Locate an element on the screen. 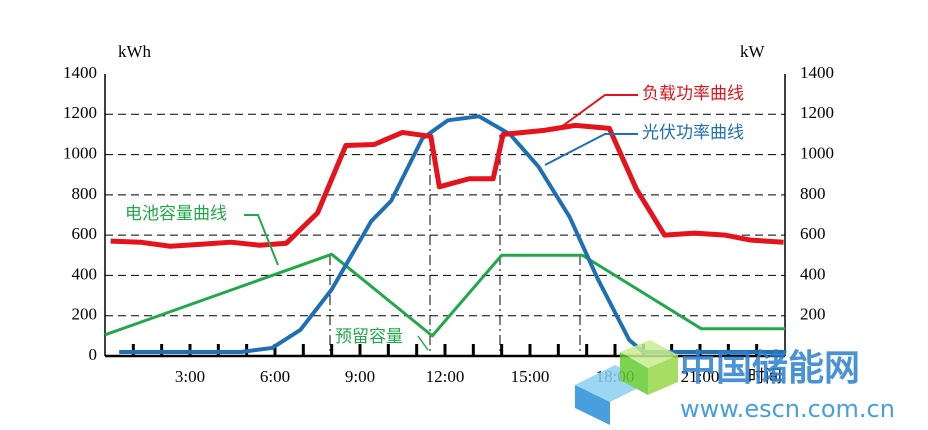  y-tick-label: 400 is located at coordinates (85, 273).